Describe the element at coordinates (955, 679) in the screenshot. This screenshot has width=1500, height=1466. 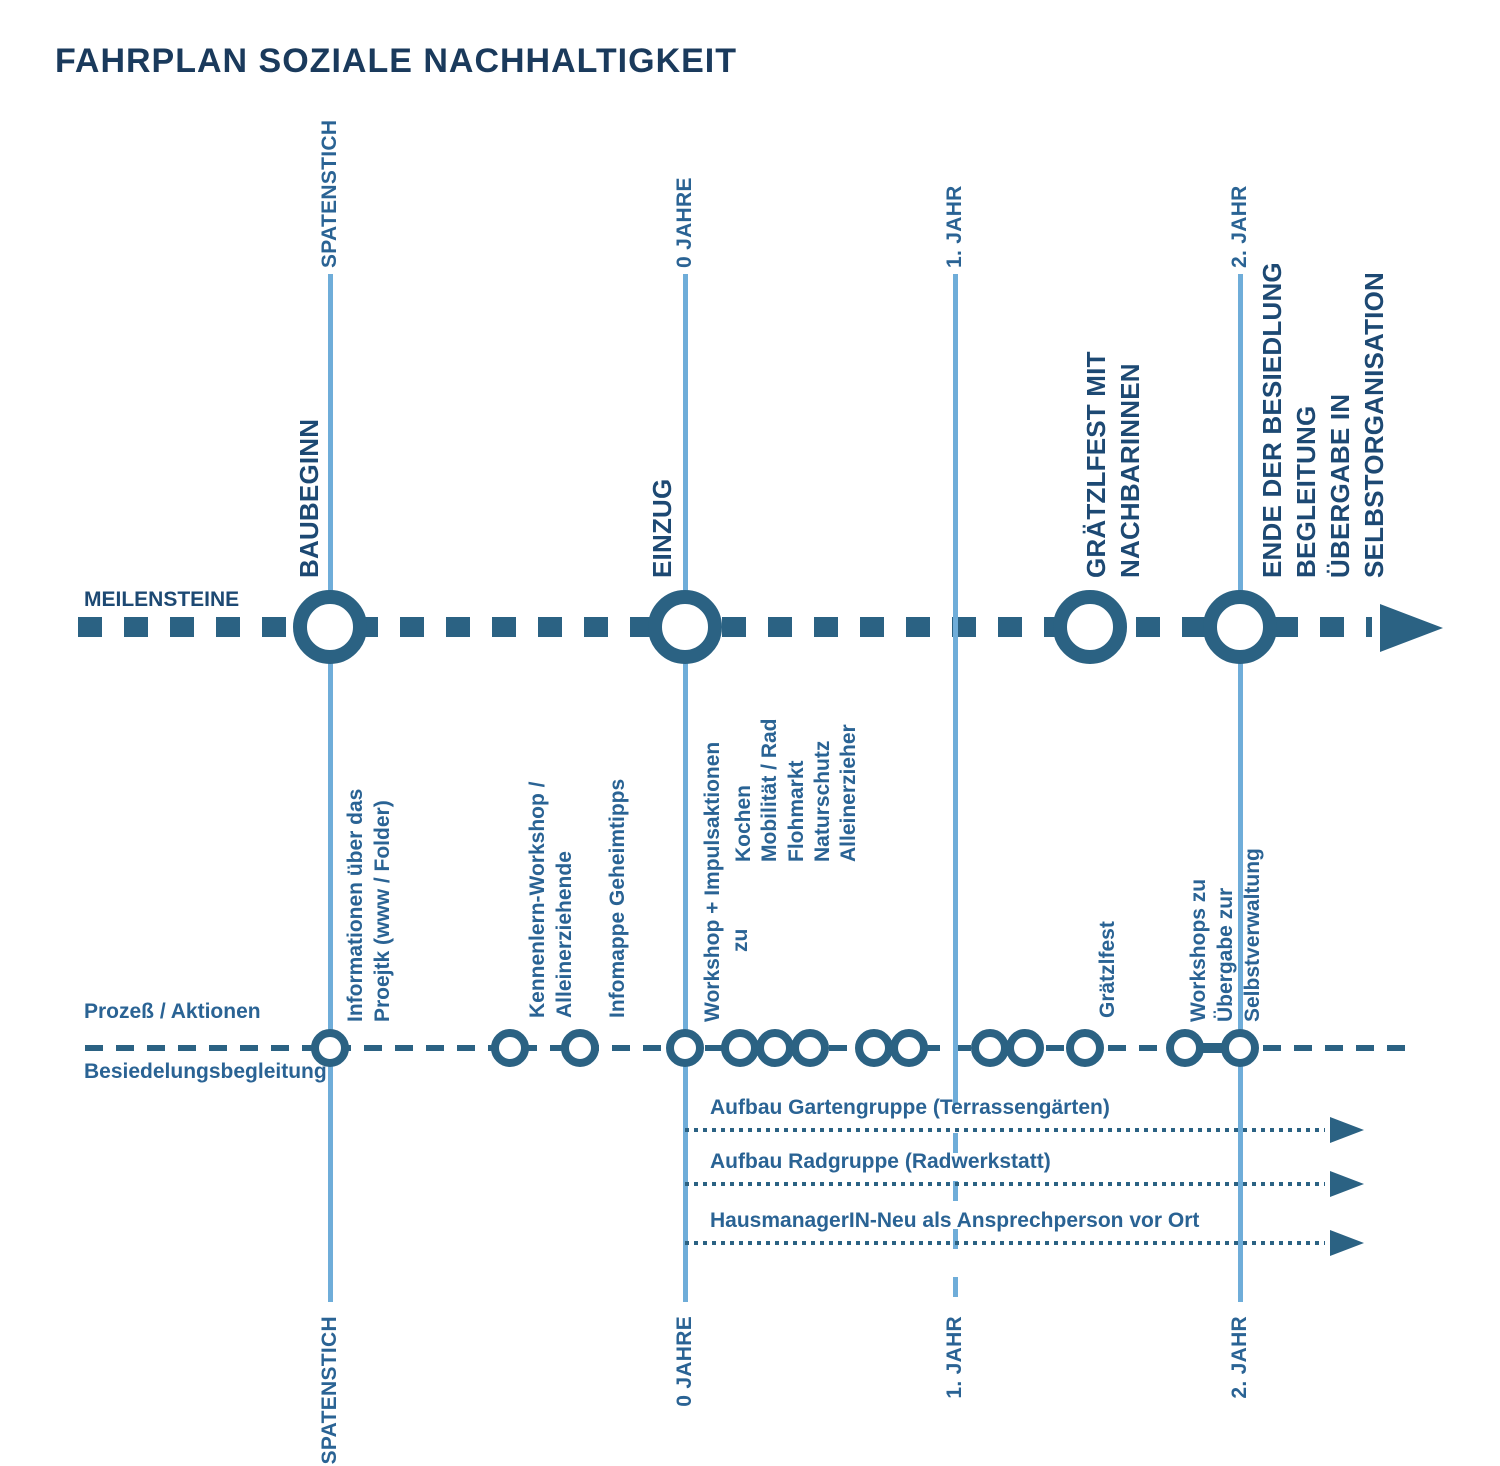
I see `timeline-line-1-jahr` at that location.